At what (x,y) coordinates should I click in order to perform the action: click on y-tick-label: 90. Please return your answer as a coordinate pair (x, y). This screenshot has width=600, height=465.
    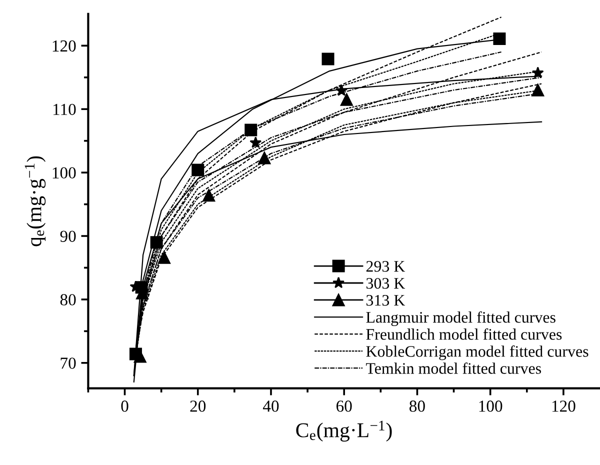
    Looking at the image, I should click on (68, 236).